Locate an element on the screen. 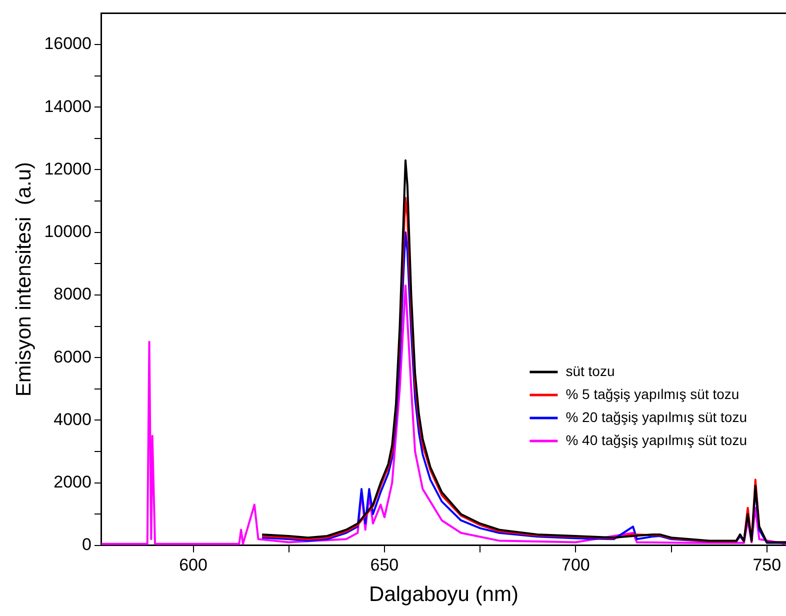 This screenshot has height=616, width=786. y-tick-label: 4000 is located at coordinates (73, 419).